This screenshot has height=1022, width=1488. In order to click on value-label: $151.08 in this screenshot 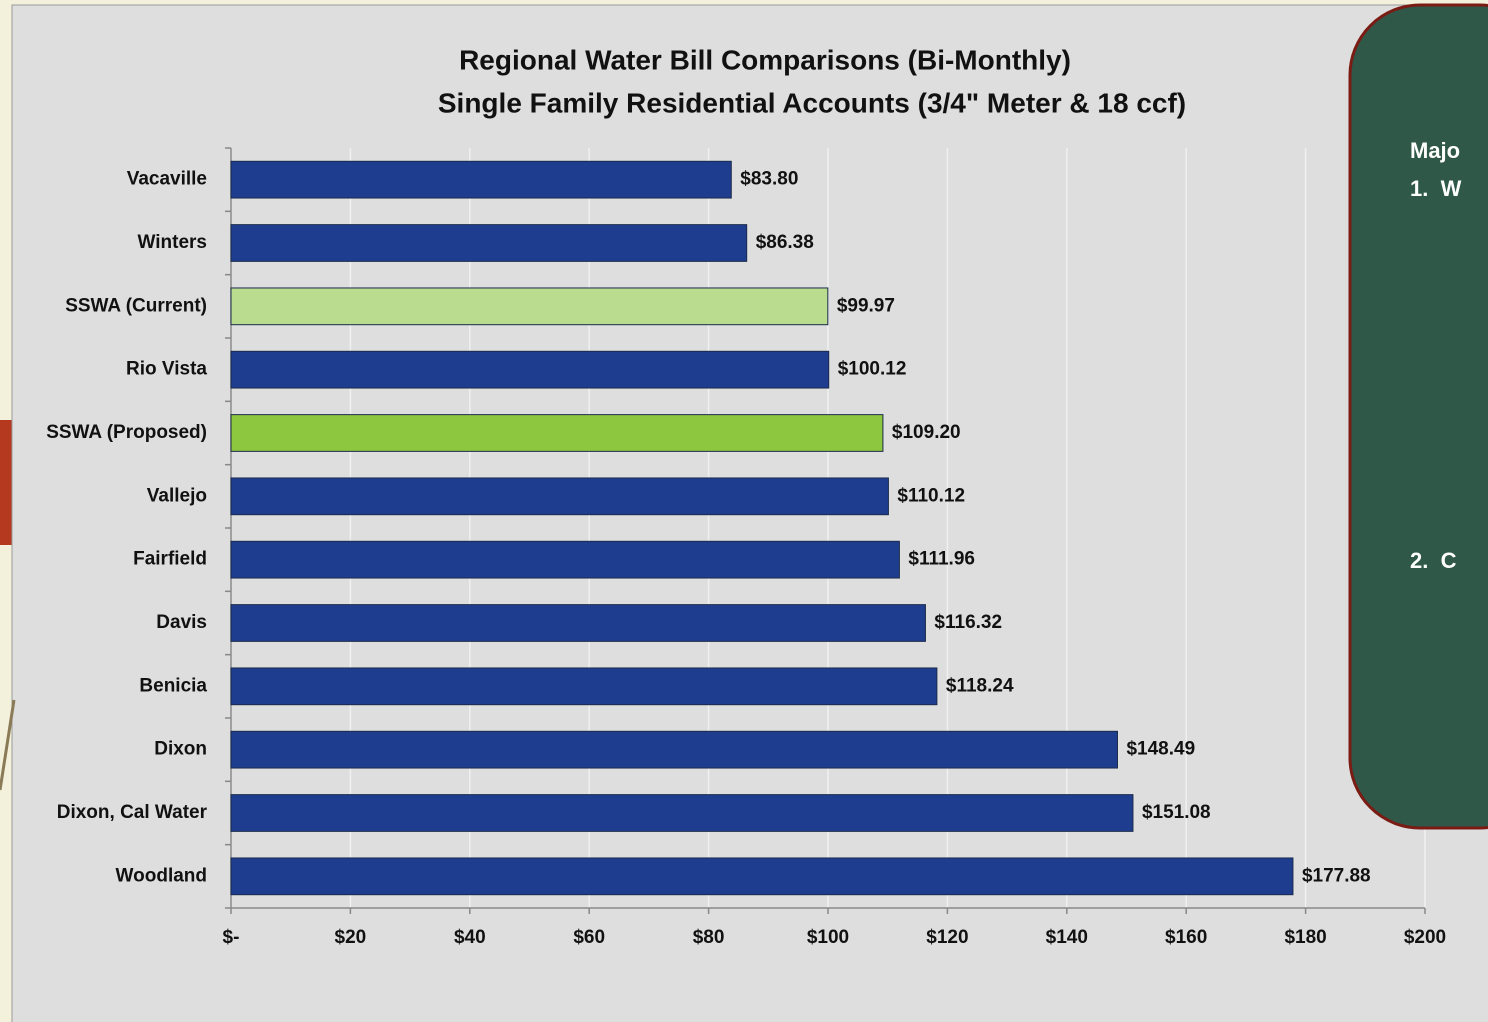, I will do `click(1176, 812)`.